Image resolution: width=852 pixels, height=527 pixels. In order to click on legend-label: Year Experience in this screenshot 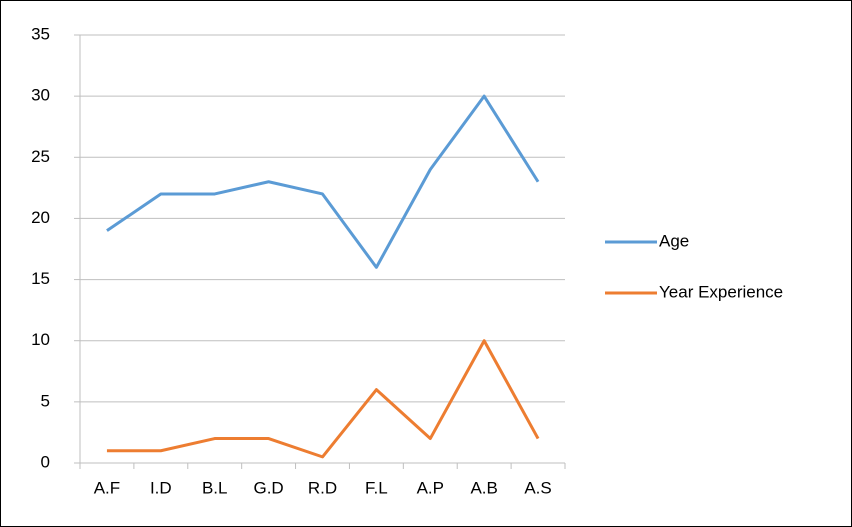, I will do `click(721, 291)`.